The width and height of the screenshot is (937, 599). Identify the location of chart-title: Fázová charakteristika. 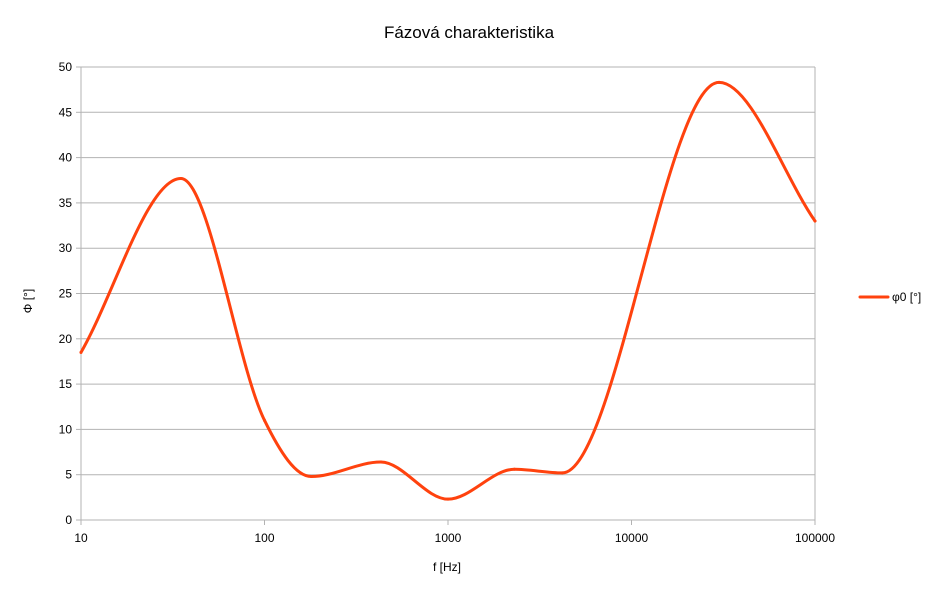
(469, 32).